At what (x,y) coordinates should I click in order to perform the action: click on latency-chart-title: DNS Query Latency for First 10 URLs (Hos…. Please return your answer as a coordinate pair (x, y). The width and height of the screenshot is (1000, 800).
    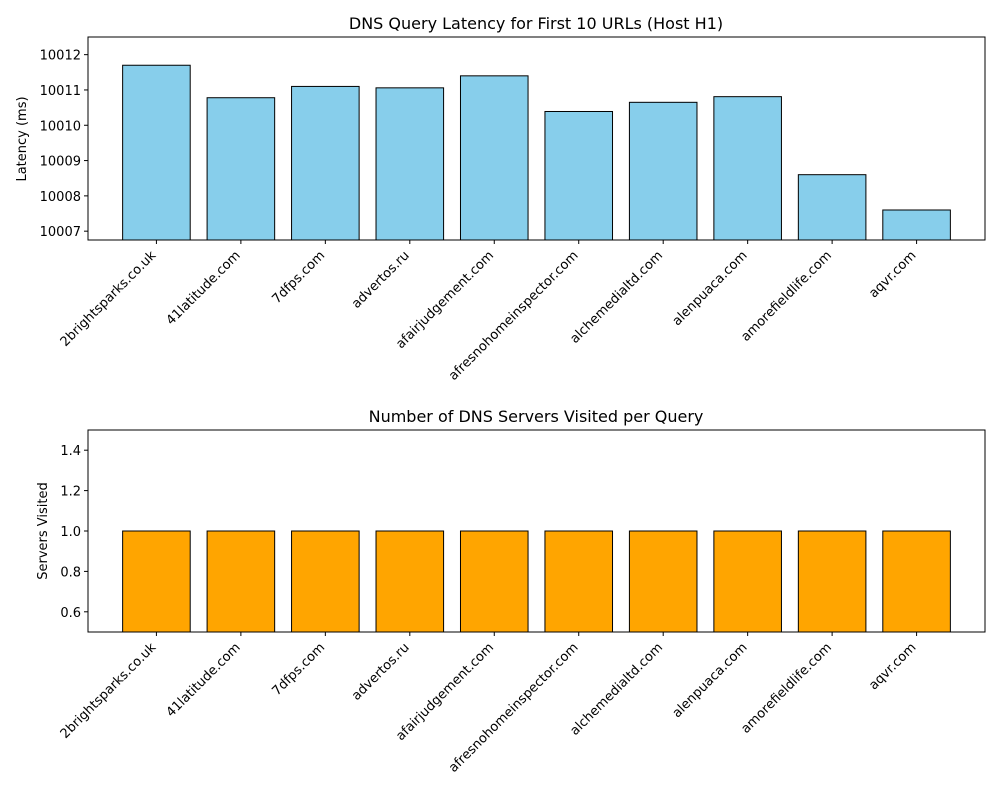
    Looking at the image, I should click on (536, 23).